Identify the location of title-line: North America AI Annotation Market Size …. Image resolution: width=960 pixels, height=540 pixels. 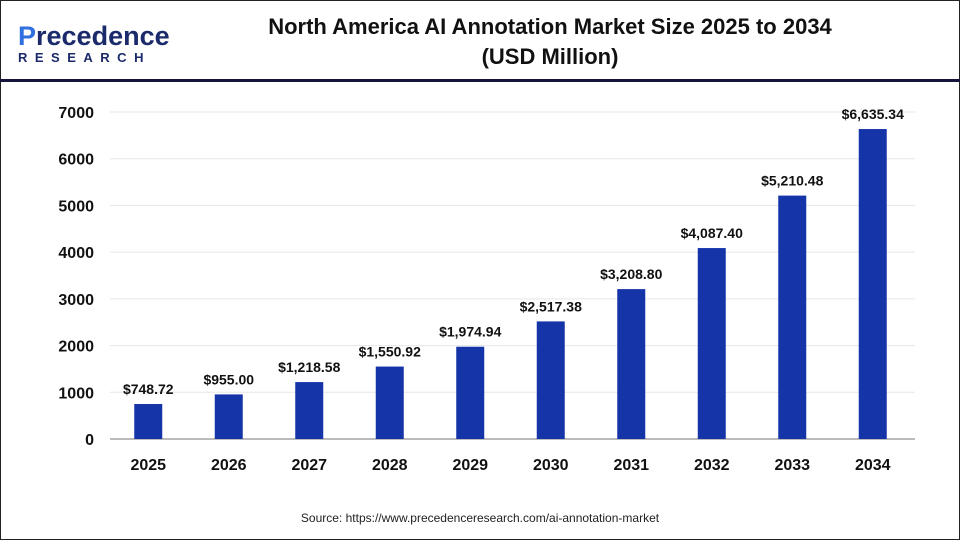
(550, 26).